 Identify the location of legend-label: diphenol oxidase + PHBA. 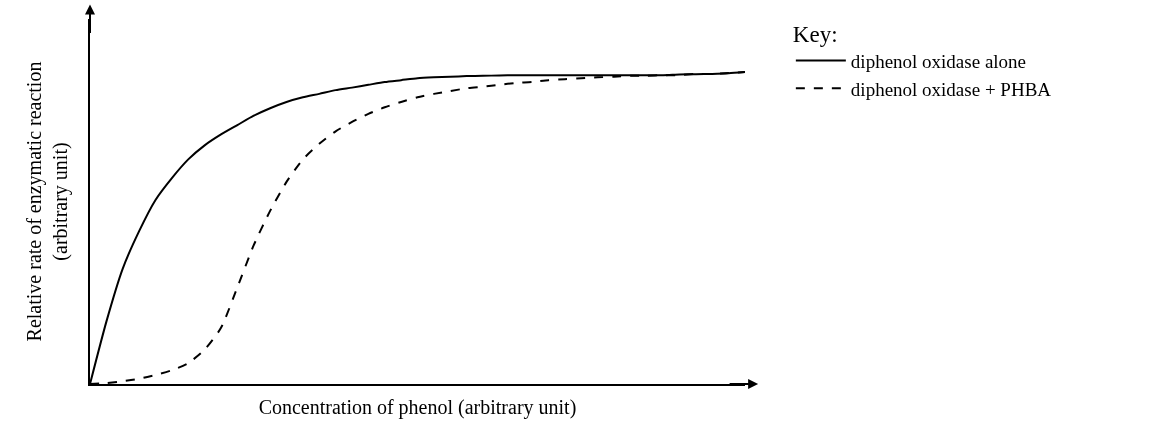
(951, 89).